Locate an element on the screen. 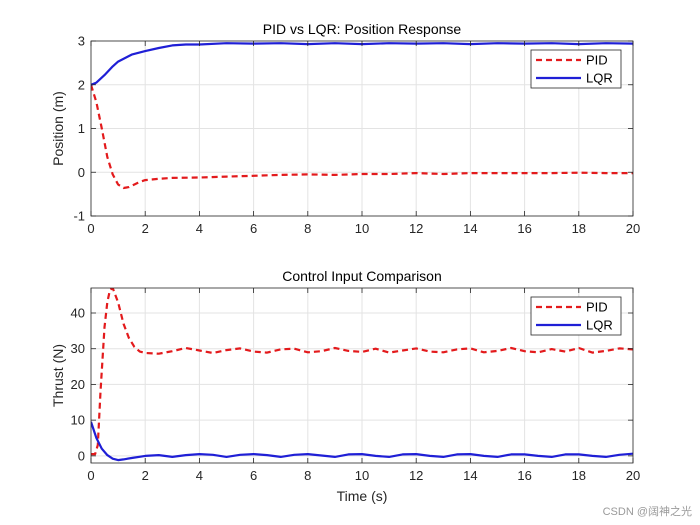  x-axis-label: Time (s) is located at coordinates (362, 496).